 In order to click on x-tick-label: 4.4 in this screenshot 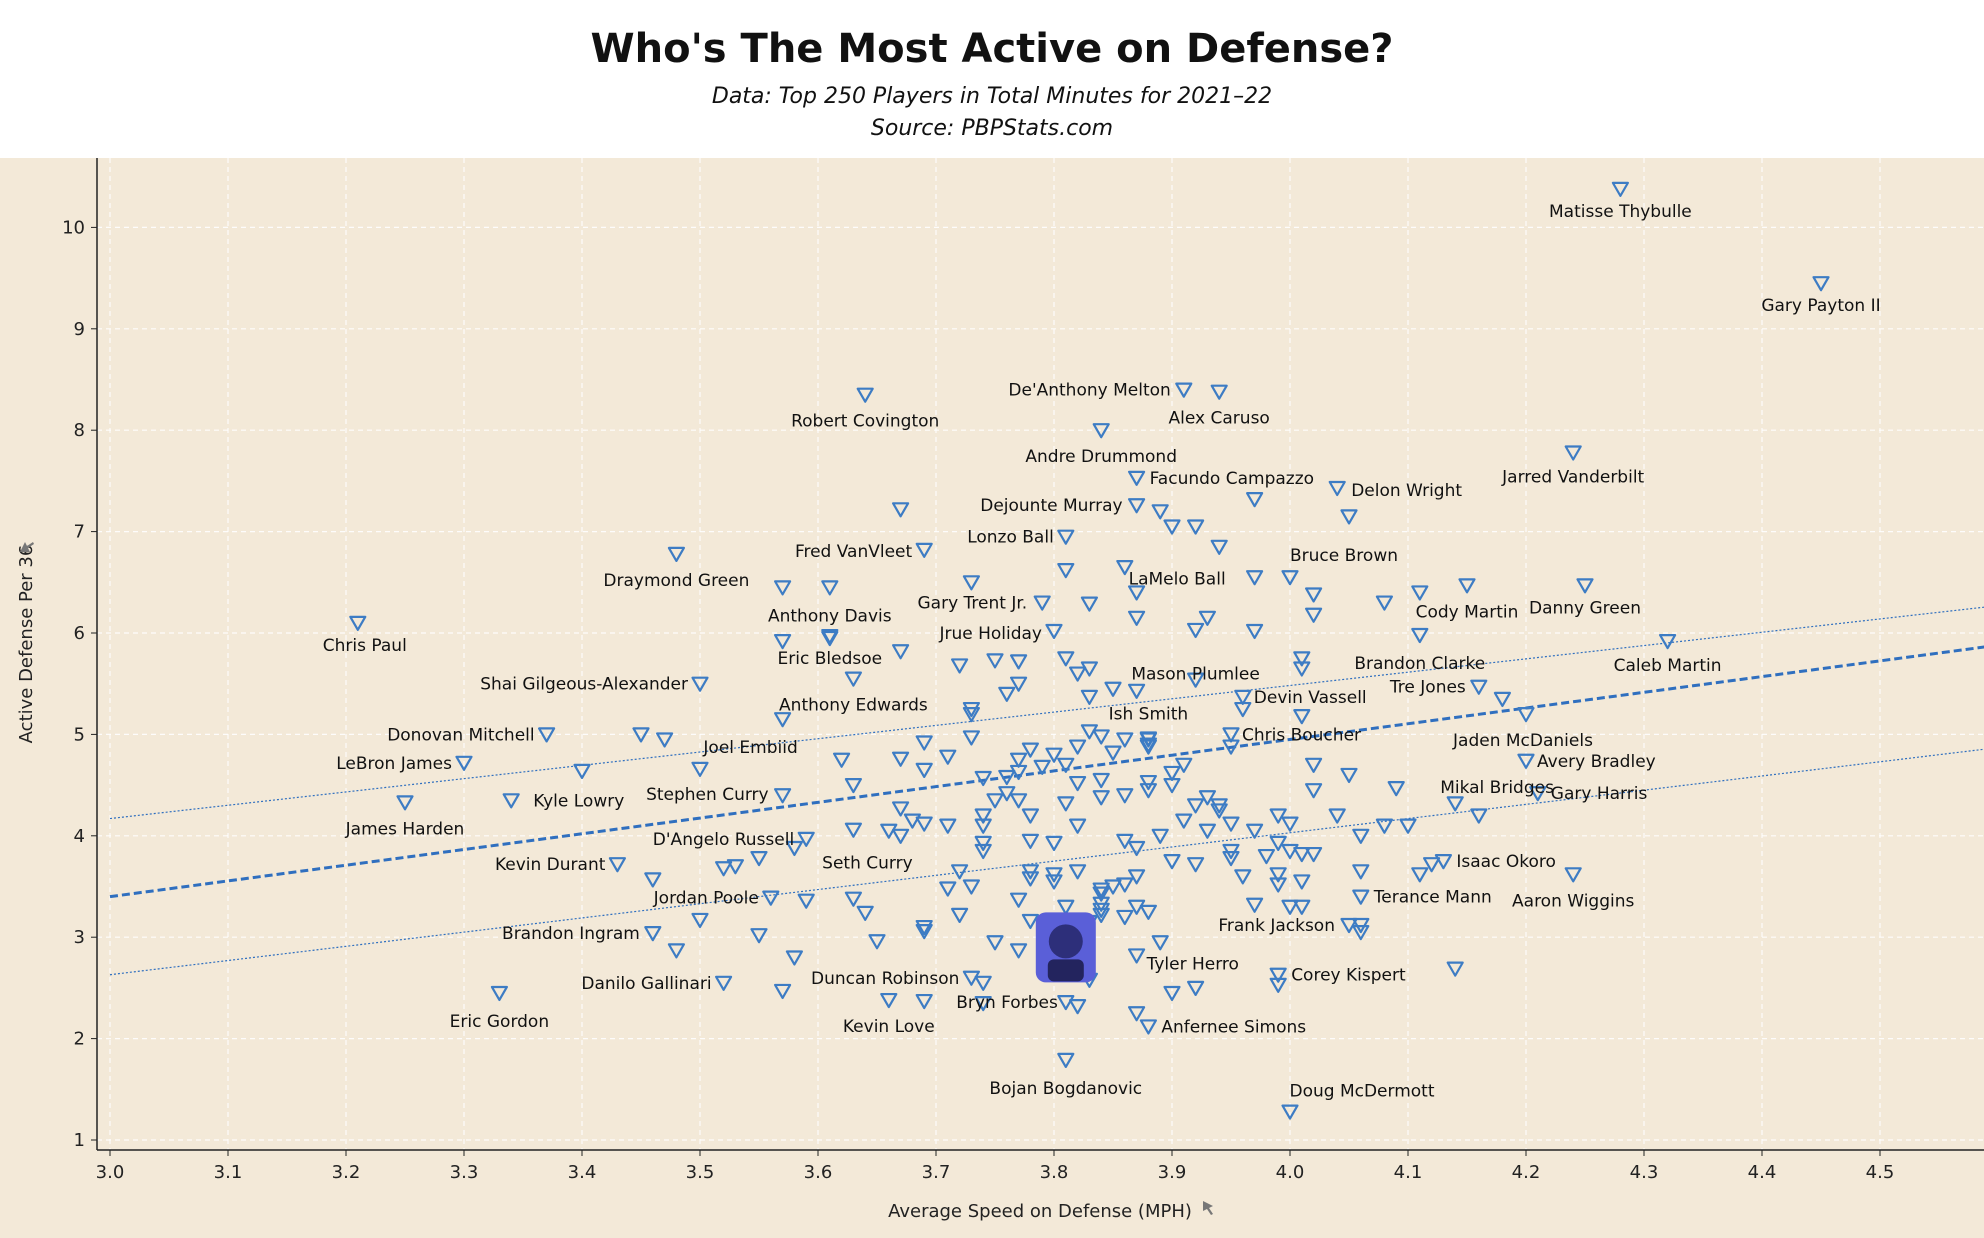, I will do `click(1762, 1172)`.